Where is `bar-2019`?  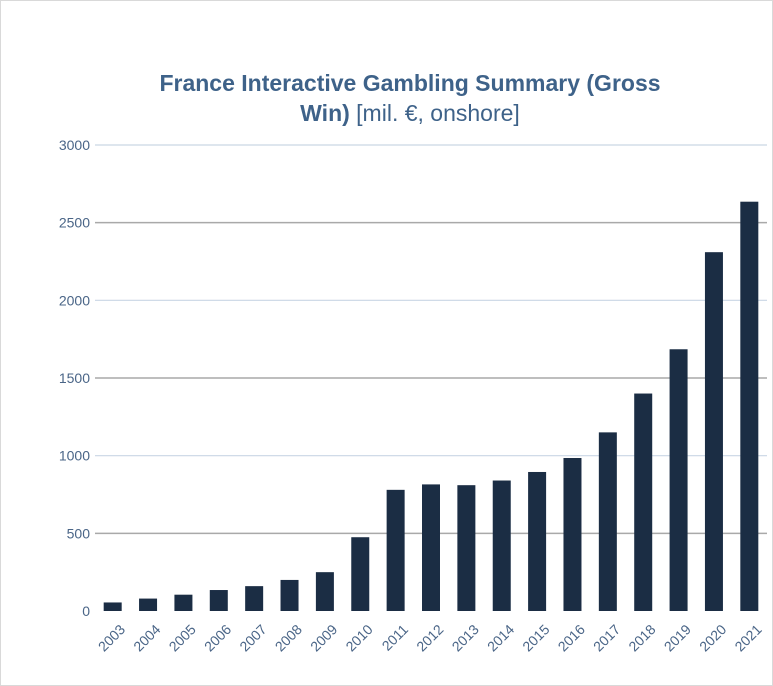
bar-2019 is located at coordinates (678, 480).